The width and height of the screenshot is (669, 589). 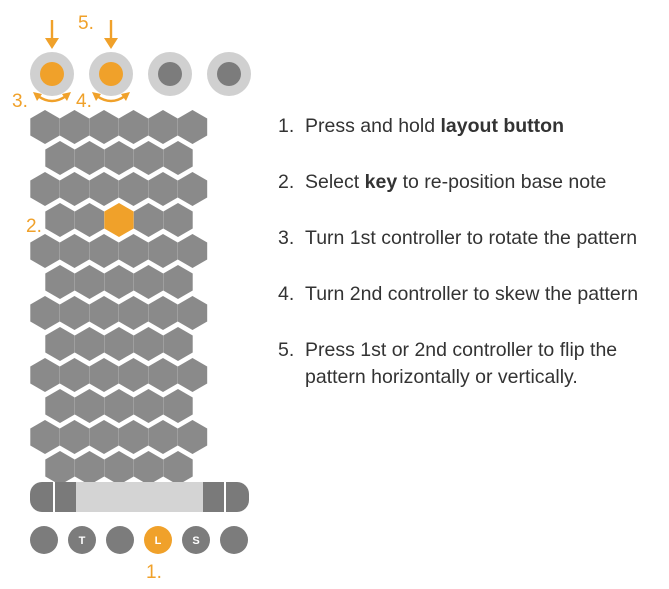 I want to click on button-t: T, so click(x=82, y=540).